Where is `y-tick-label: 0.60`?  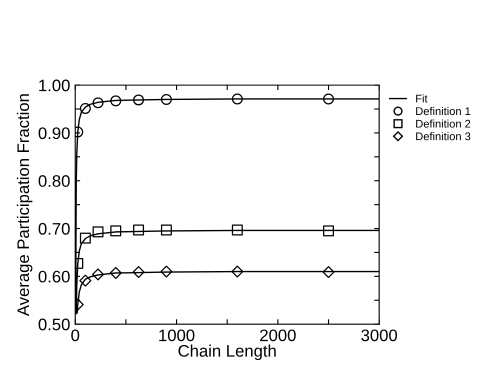 y-tick-label: 0.60 is located at coordinates (54, 276).